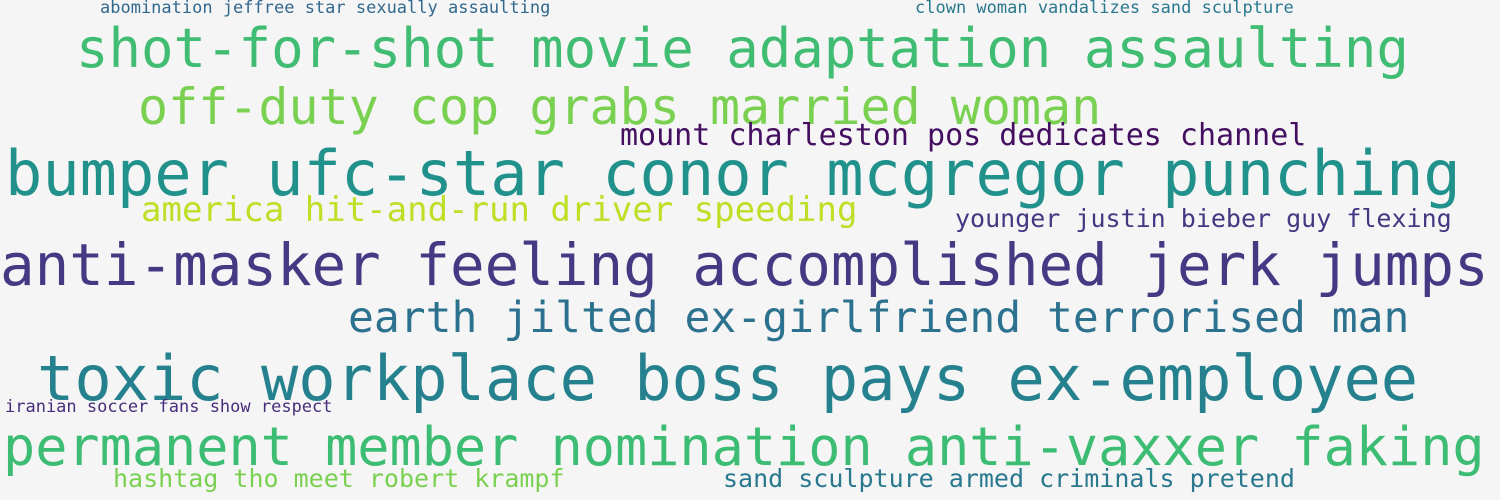 Image resolution: width=1500 pixels, height=500 pixels. Describe the element at coordinates (1104, 9) in the screenshot. I see `phrase: clown woman vandalizes sand sculpture` at that location.